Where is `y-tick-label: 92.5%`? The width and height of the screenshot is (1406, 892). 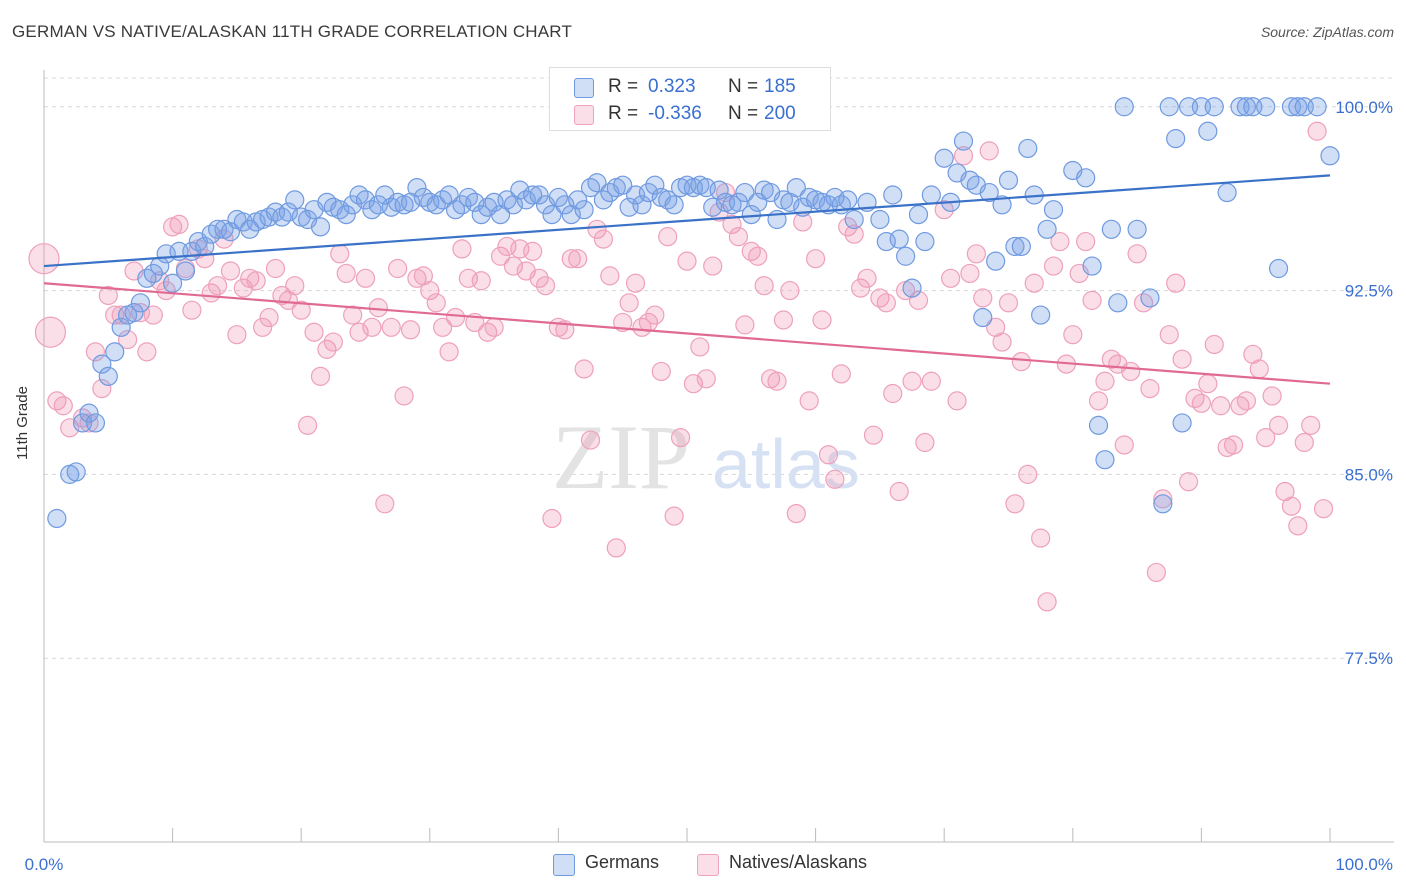 y-tick-label: 92.5% is located at coordinates (1369, 291).